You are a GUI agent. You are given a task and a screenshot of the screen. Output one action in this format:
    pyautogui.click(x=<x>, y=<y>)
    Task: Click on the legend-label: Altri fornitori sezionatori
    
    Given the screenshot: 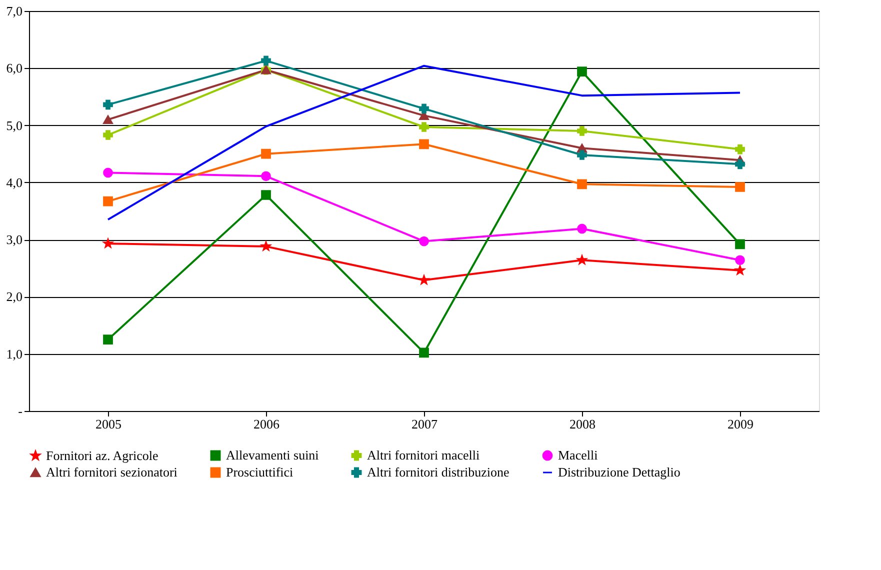 What is the action you would take?
    pyautogui.click(x=112, y=472)
    